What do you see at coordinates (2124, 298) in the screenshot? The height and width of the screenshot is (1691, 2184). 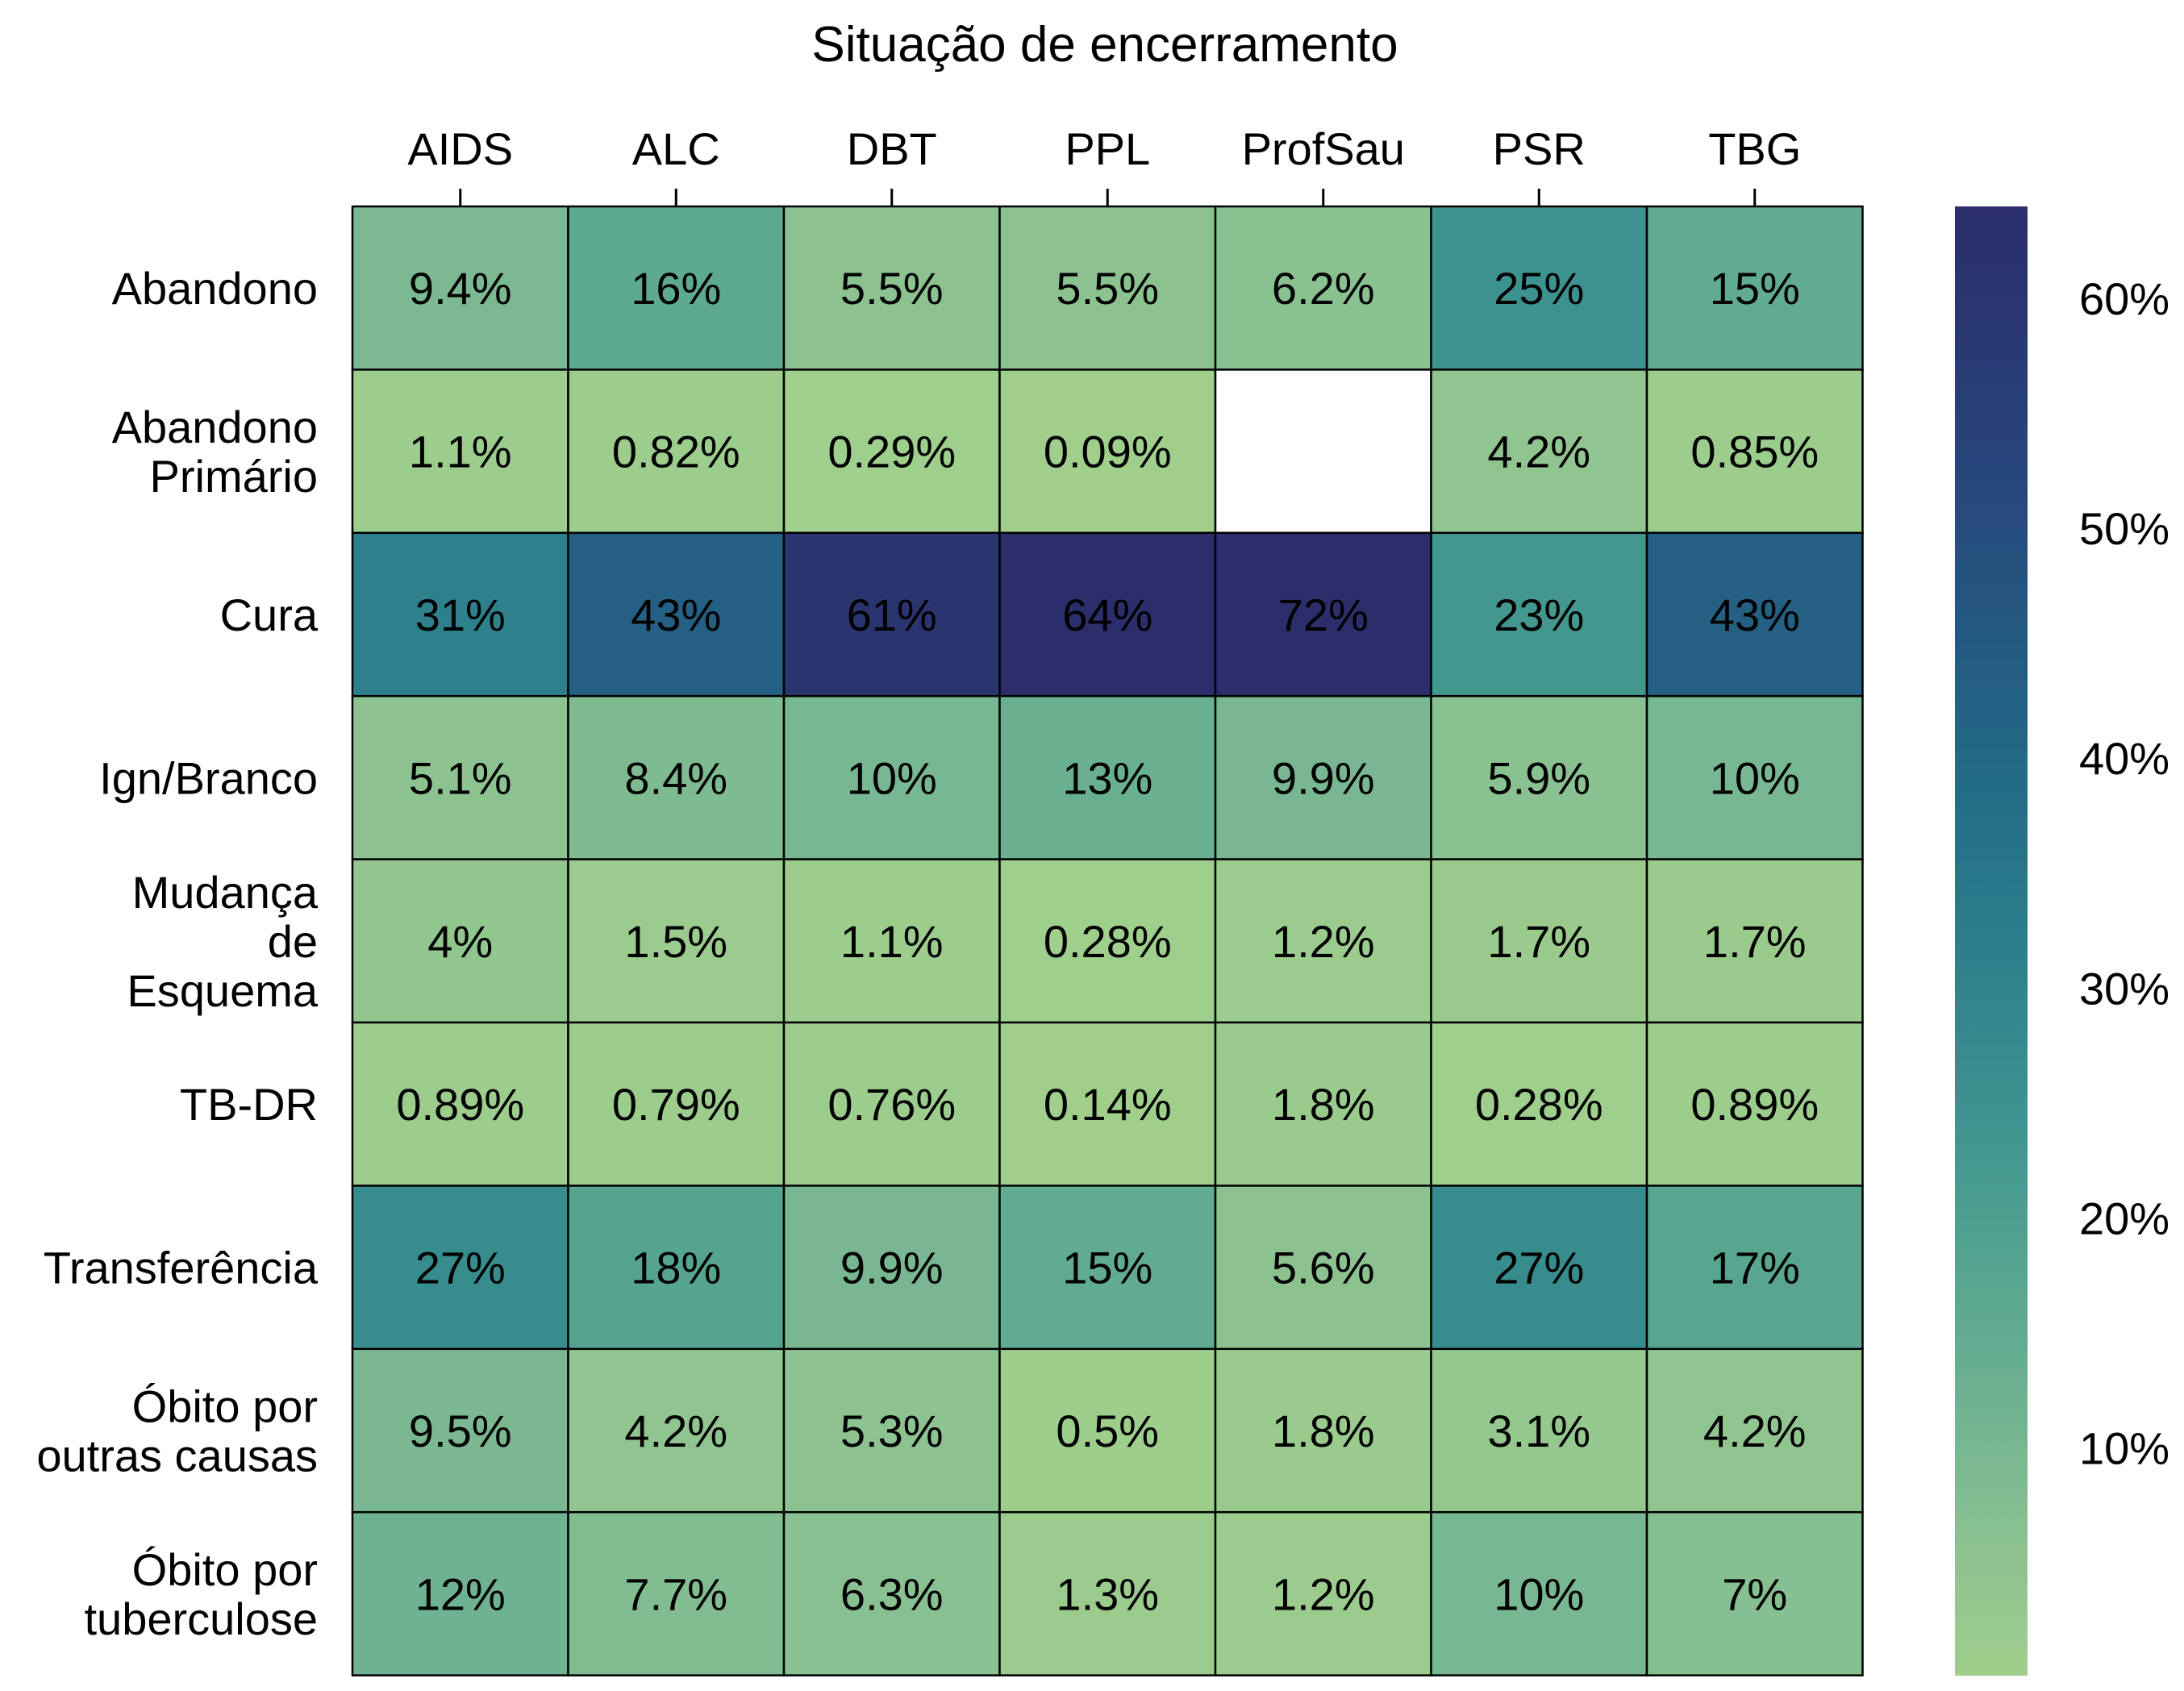 I see `colorbar-tick-label: 60%` at bounding box center [2124, 298].